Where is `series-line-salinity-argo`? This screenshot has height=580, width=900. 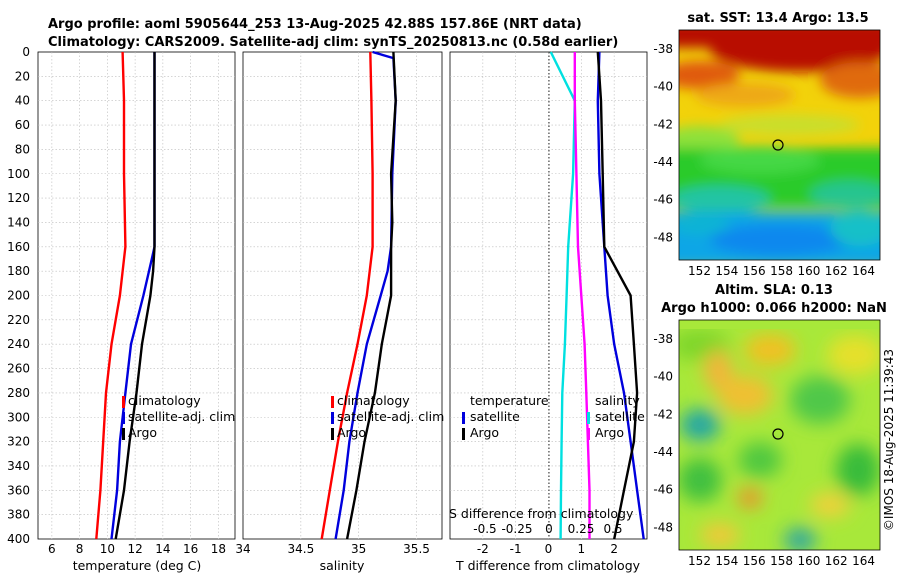
series-line-salinity-argo is located at coordinates (582, 295).